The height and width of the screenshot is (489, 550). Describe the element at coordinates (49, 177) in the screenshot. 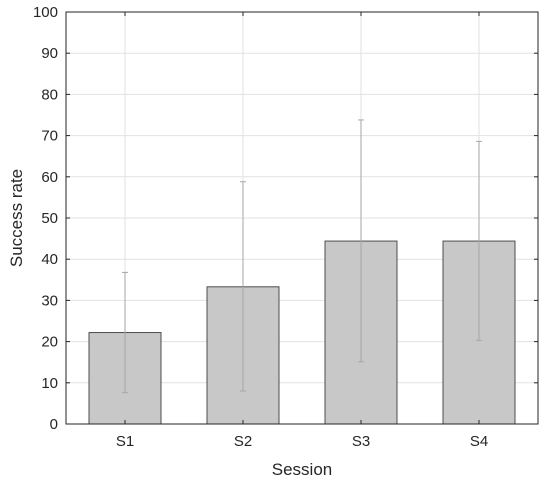

I see `y-tick-label-60: 60` at that location.